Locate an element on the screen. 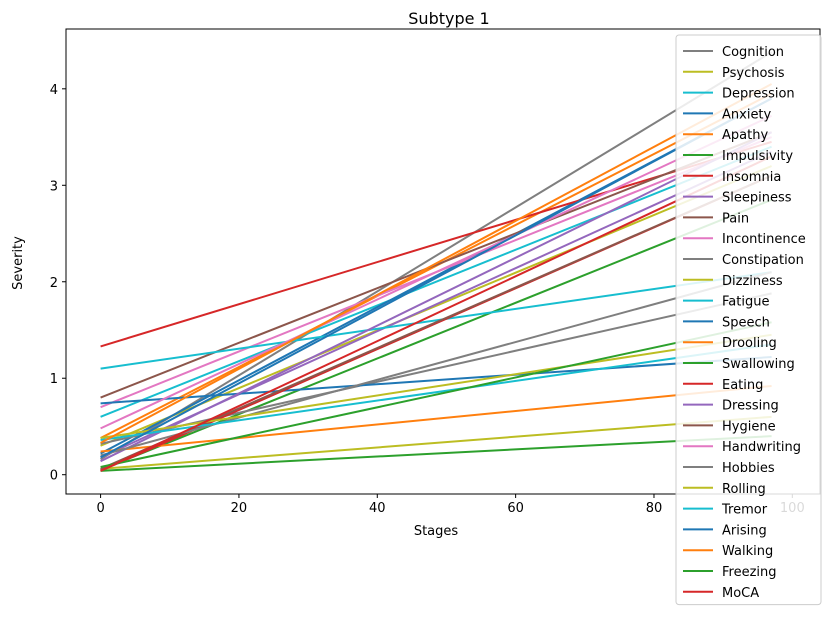  legend-label: Fatigue is located at coordinates (745, 302).